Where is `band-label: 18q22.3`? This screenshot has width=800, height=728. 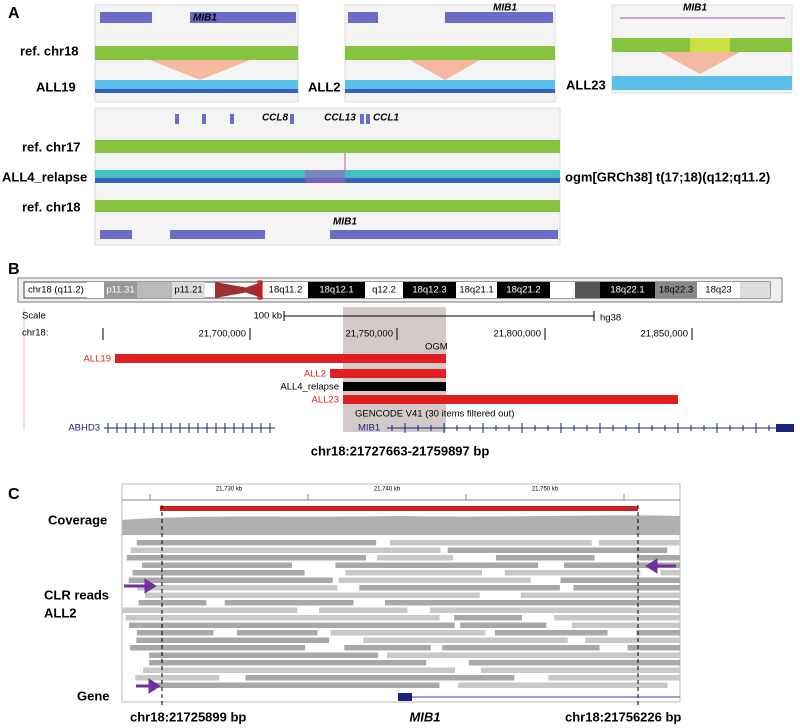
band-label: 18q22.3 is located at coordinates (676, 290).